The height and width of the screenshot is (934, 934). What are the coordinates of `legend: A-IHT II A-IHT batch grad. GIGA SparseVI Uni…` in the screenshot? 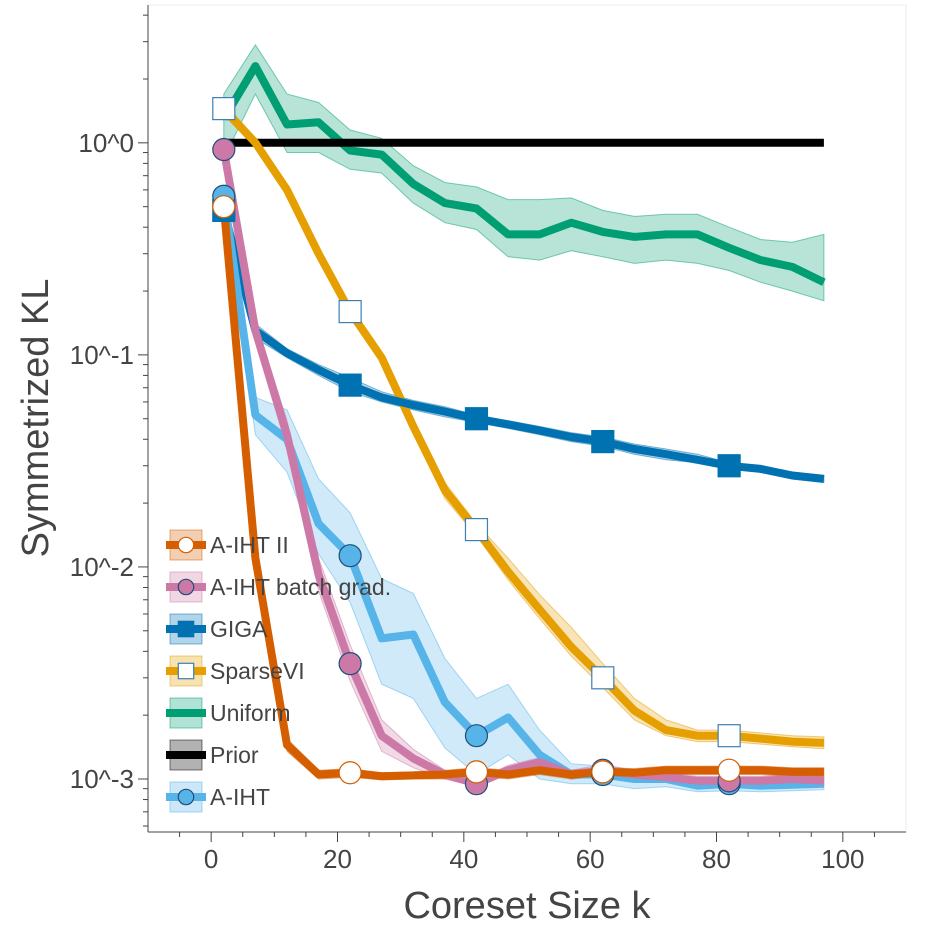 It's located at (278, 671).